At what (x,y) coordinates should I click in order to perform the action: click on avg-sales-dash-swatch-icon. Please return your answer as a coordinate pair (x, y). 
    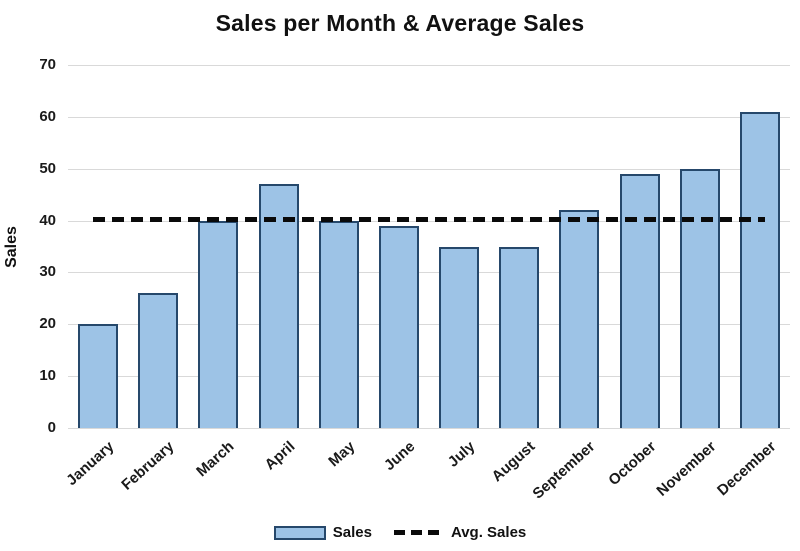
    Looking at the image, I should click on (418, 532).